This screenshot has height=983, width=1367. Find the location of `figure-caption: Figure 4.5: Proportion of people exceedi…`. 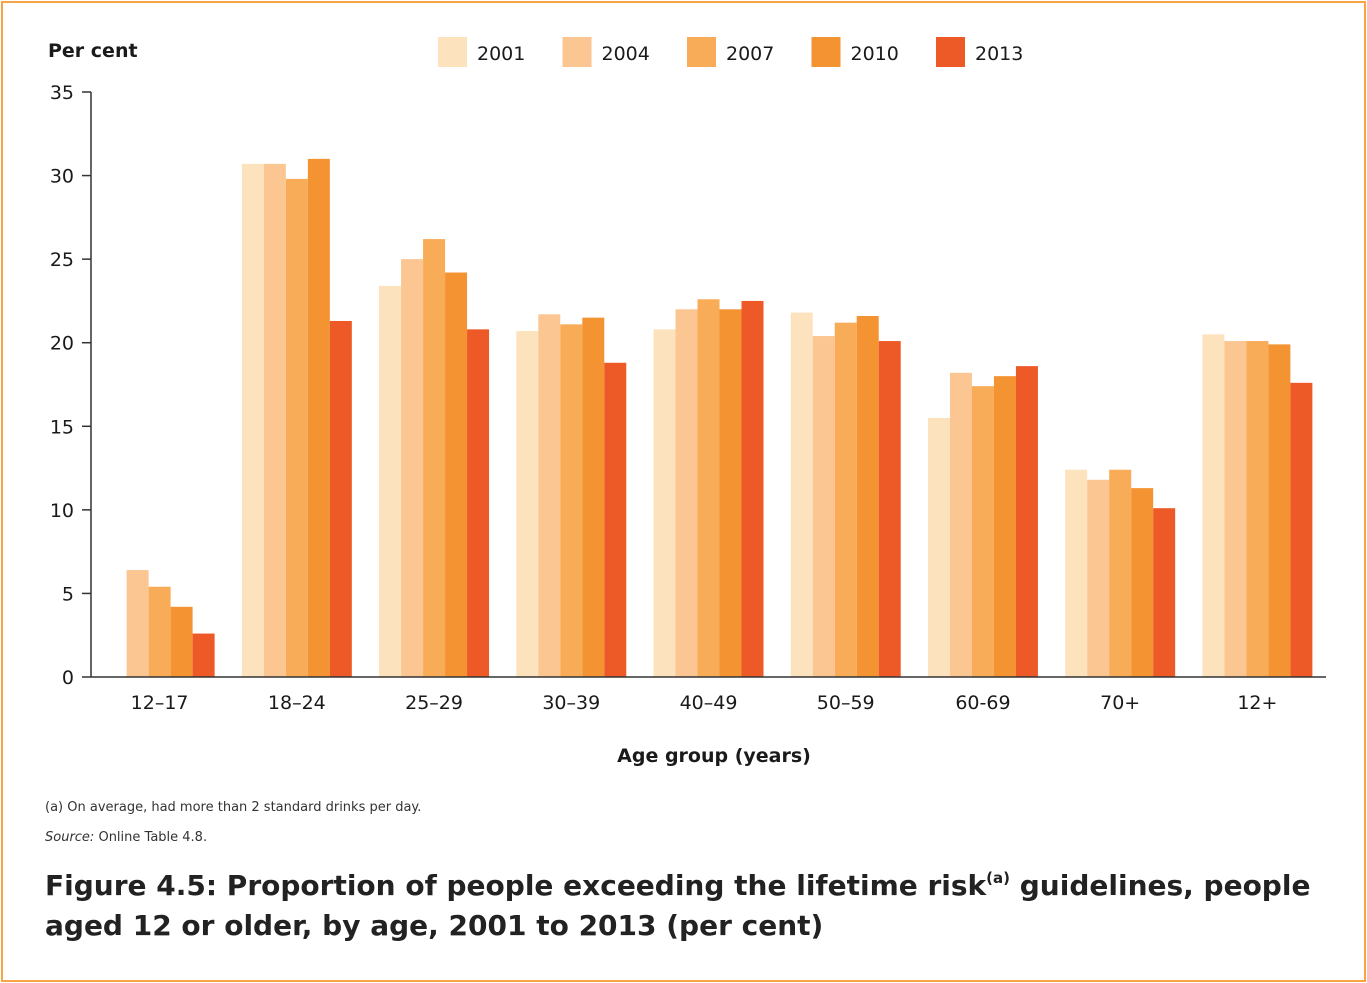

figure-caption: Figure 4.5: Proportion of people exceedi… is located at coordinates (690, 906).